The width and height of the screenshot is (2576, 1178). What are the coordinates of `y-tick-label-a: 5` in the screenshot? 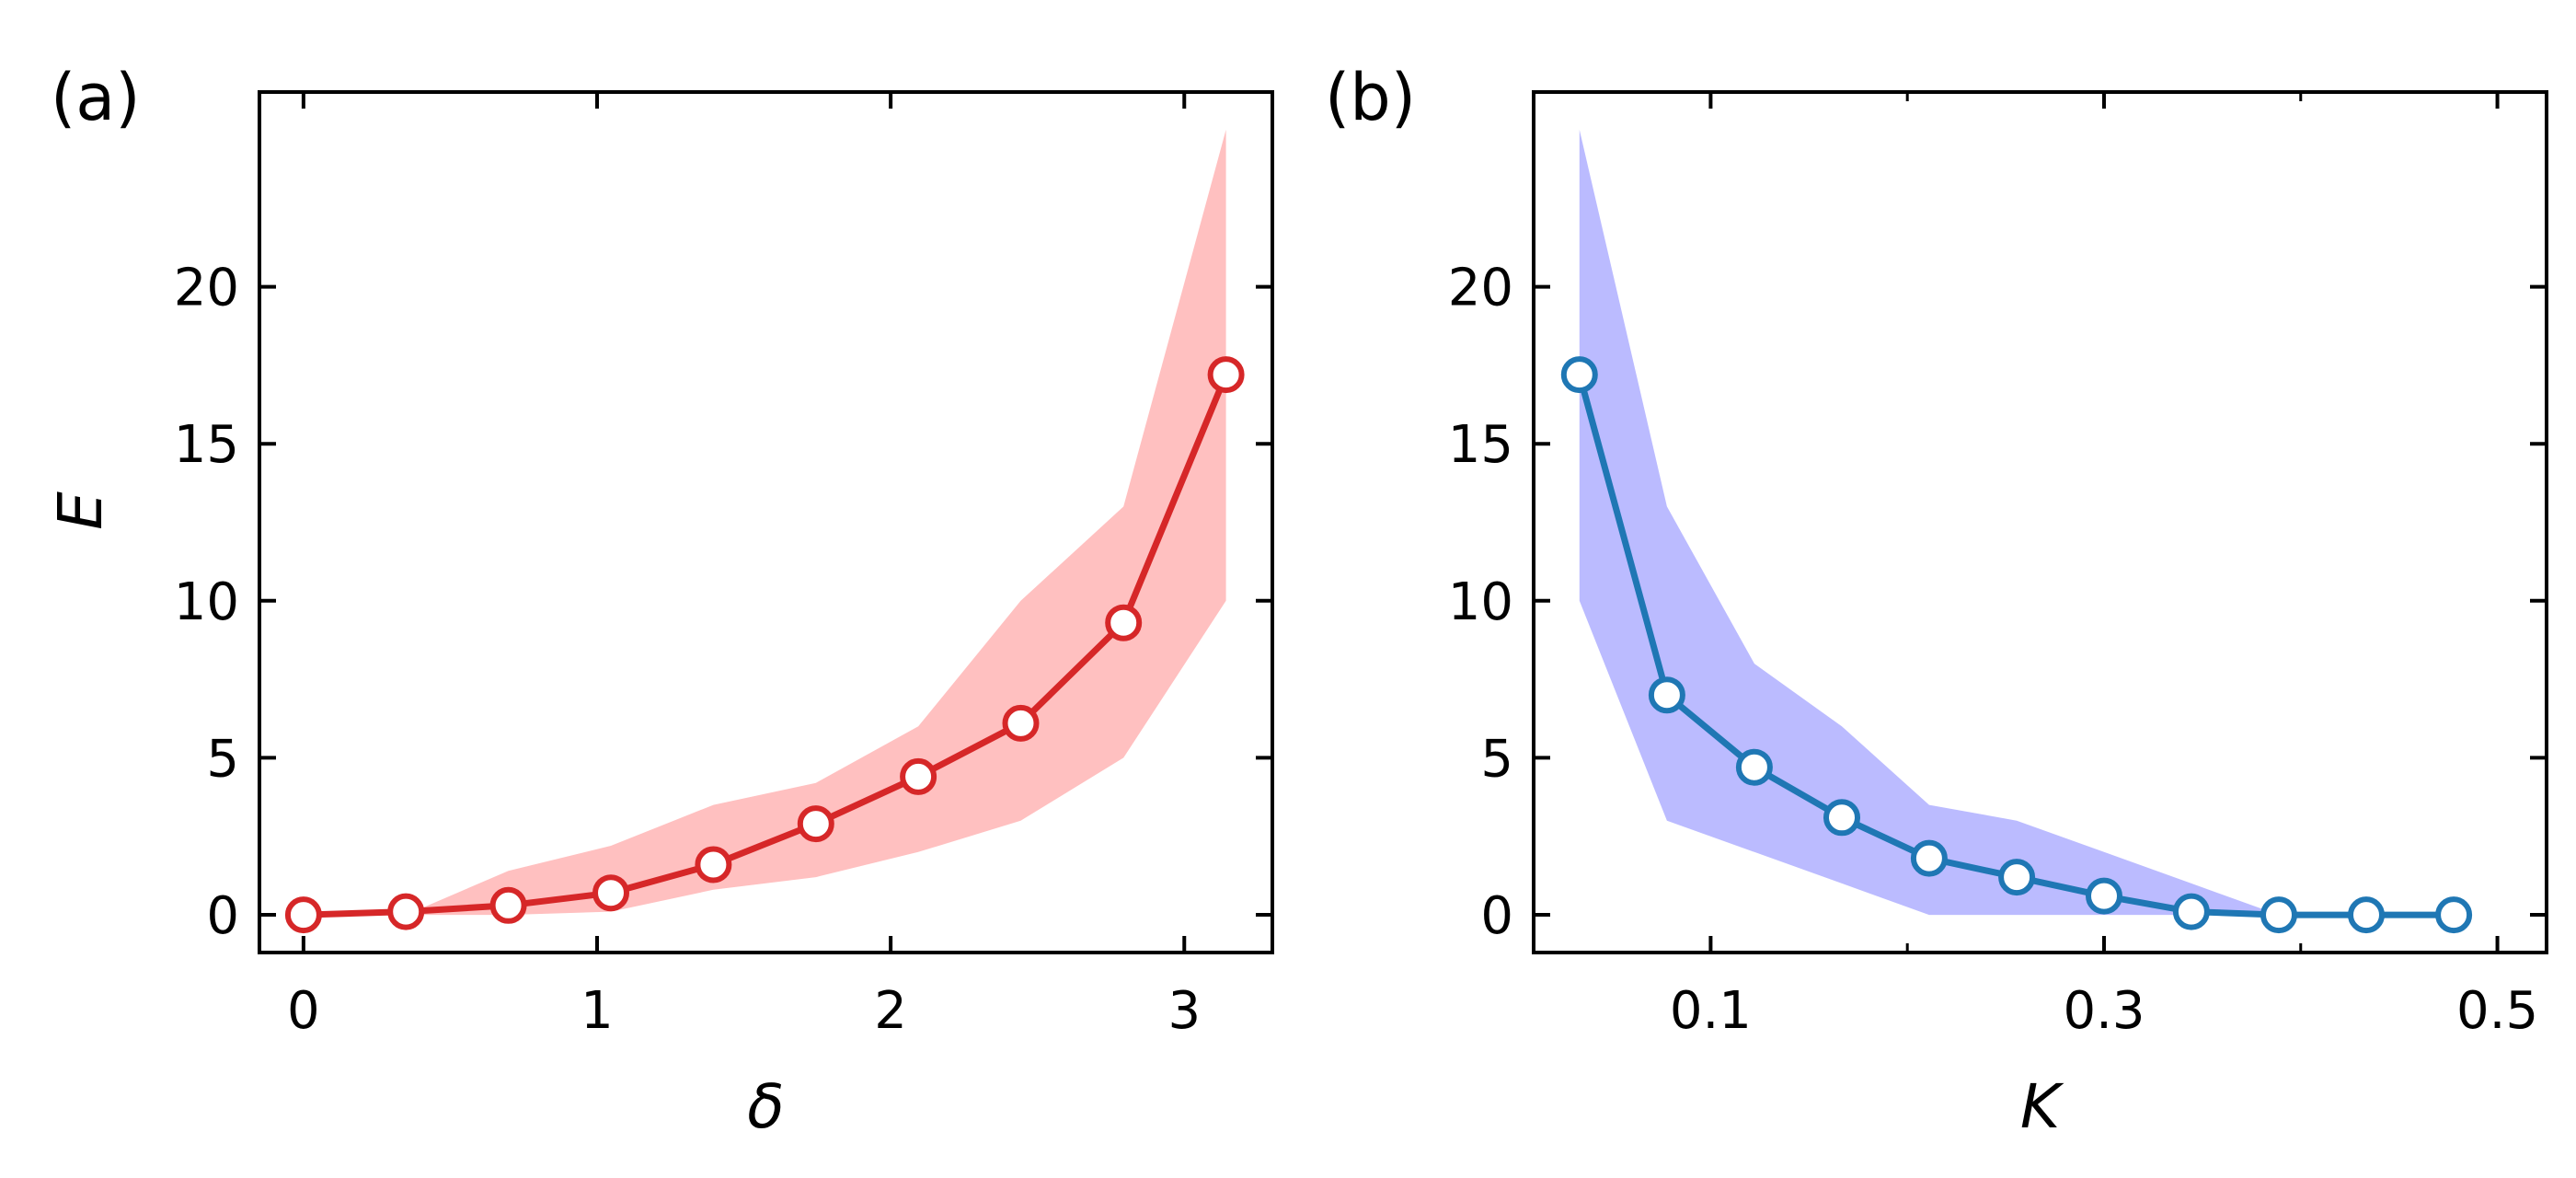 It's located at (222, 759).